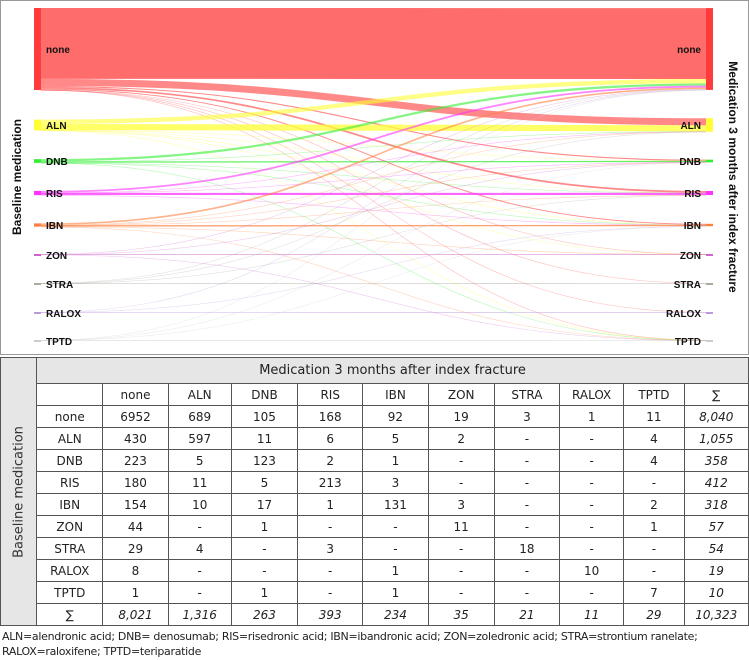 This screenshot has height=660, width=749. Describe the element at coordinates (375, 504) in the screenshot. I see `table-row: IBN 154 10 17 1 131 3- -2 318` at that location.